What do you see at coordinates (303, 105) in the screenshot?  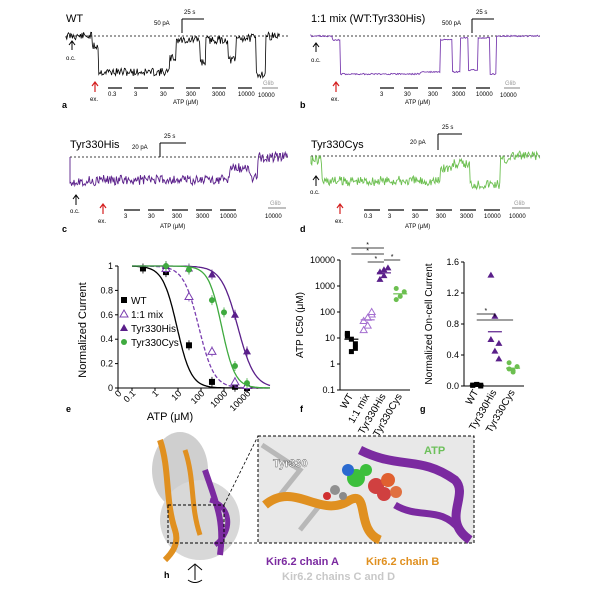 I see `panel-b-letter: b` at bounding box center [303, 105].